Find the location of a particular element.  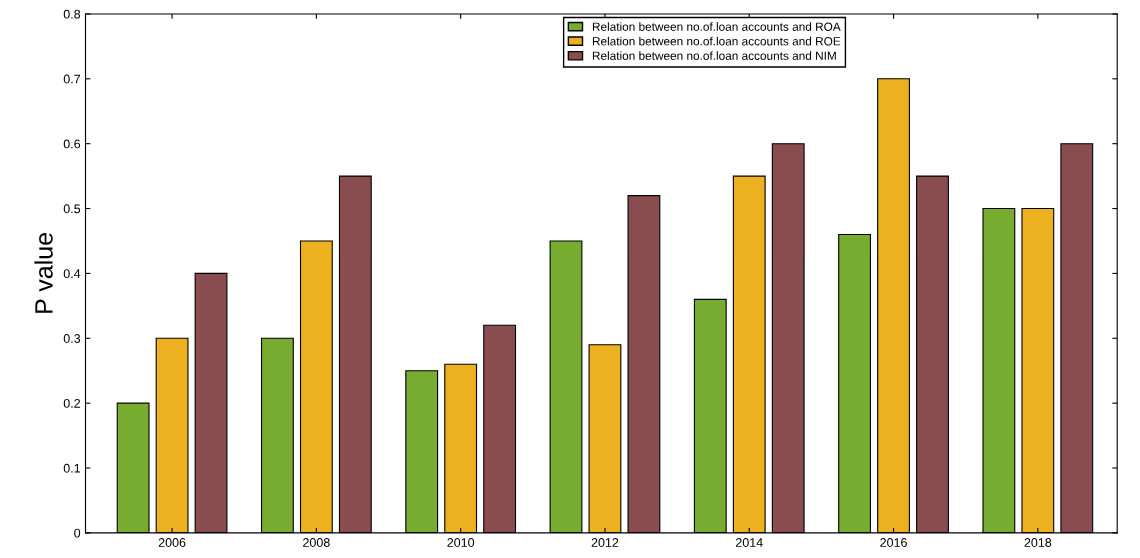

legend-label: Relation between no.of.loan accounts and ROE is located at coordinates (716, 41).